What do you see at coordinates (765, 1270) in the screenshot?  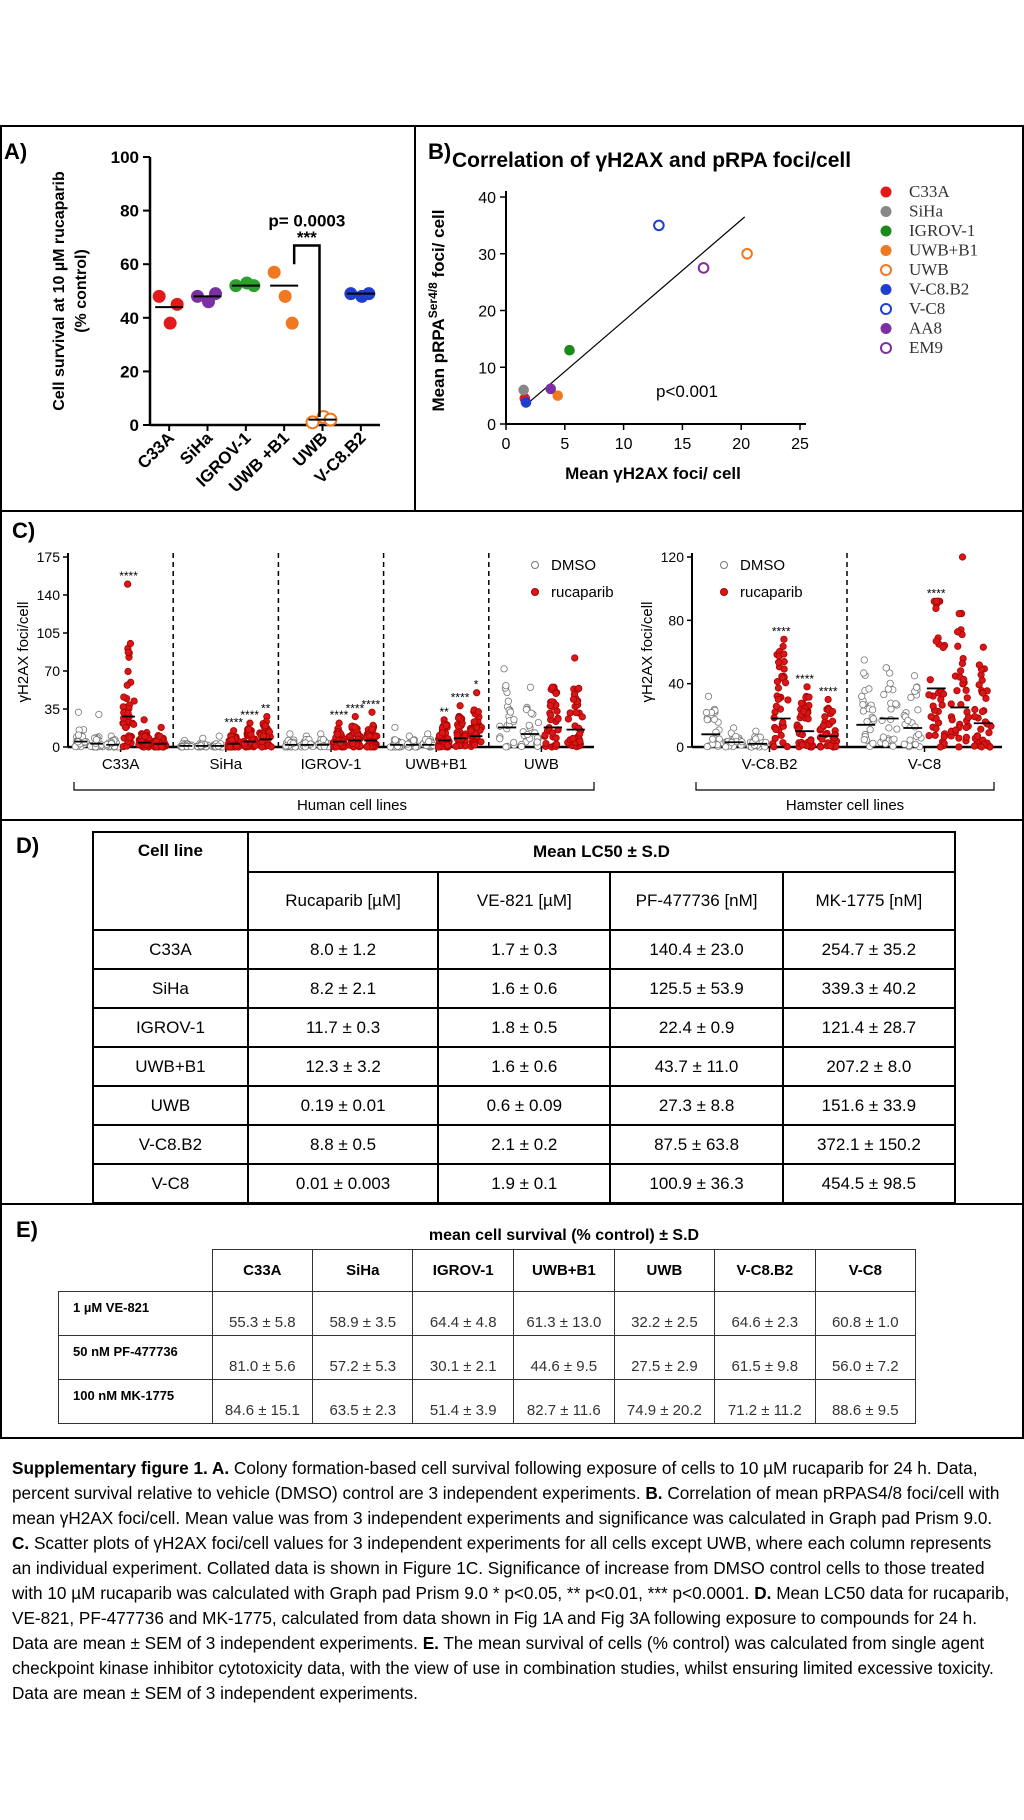 I see `col-header: V-C8.B2` at bounding box center [765, 1270].